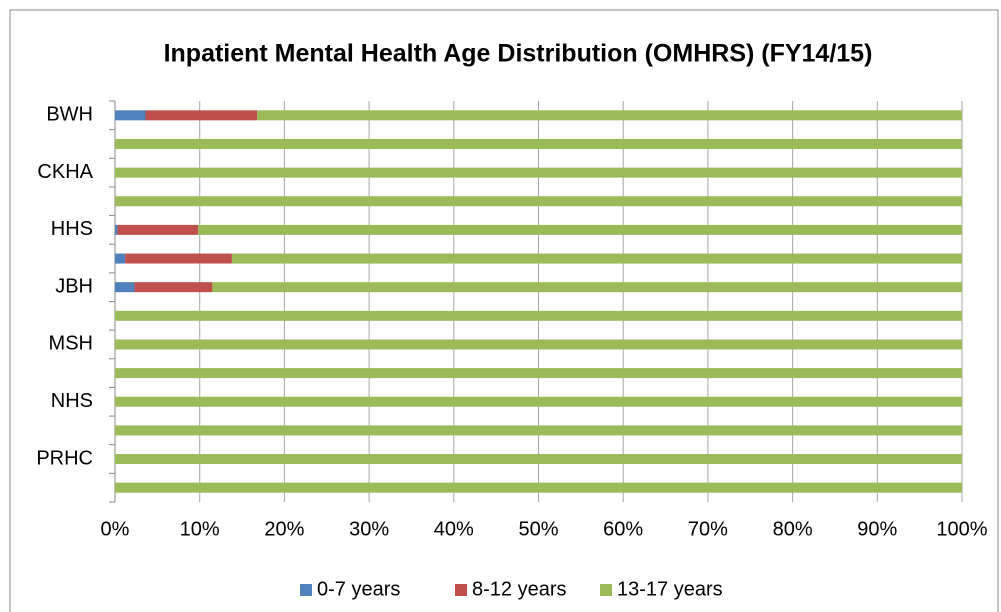  I want to click on y-tick-label: HHS, so click(72, 229).